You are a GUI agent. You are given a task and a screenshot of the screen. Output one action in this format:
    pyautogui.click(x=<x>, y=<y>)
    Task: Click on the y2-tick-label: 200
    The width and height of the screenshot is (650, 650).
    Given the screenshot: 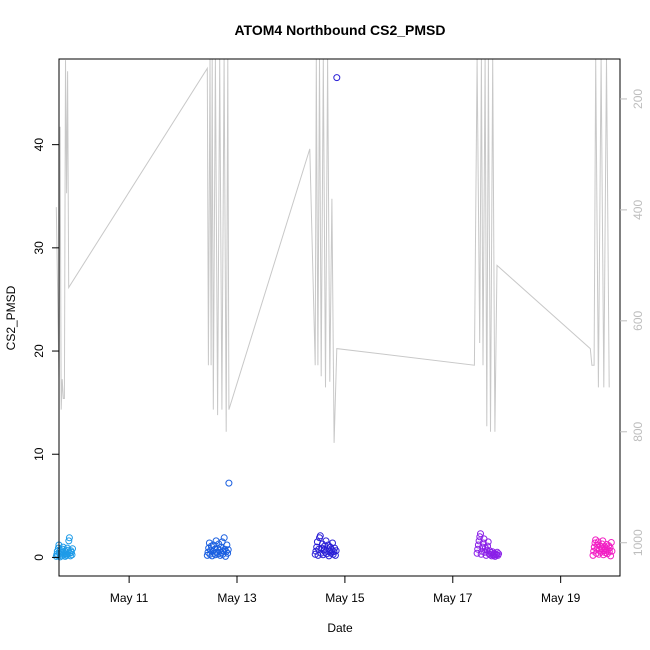 What is the action you would take?
    pyautogui.click(x=638, y=99)
    